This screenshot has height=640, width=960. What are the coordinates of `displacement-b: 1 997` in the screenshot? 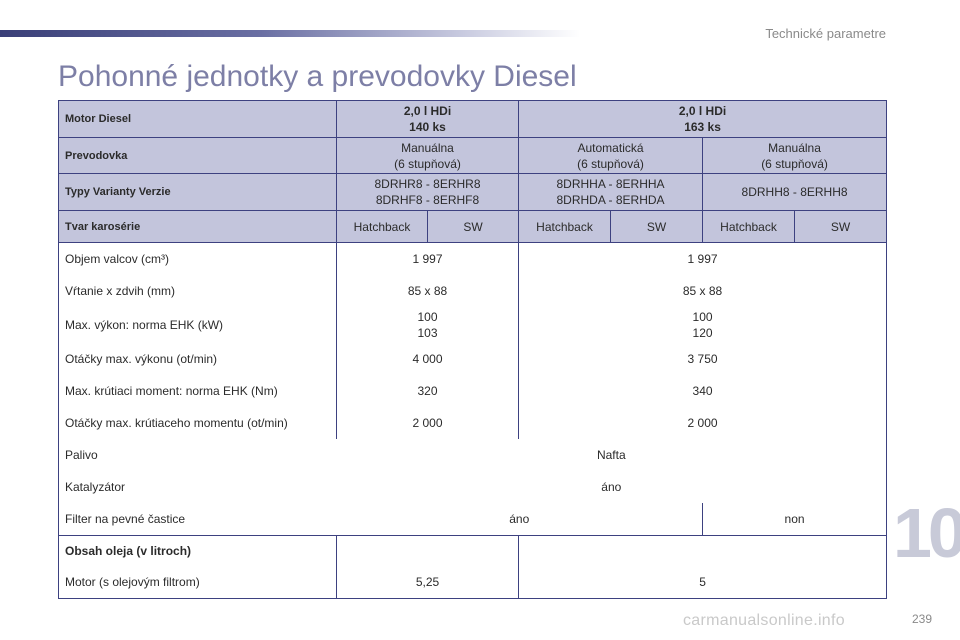 It's located at (703, 258).